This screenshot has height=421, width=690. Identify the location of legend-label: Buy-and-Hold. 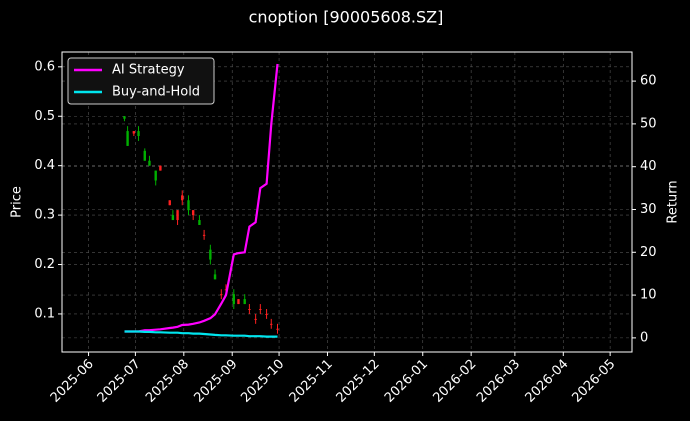
(156, 92).